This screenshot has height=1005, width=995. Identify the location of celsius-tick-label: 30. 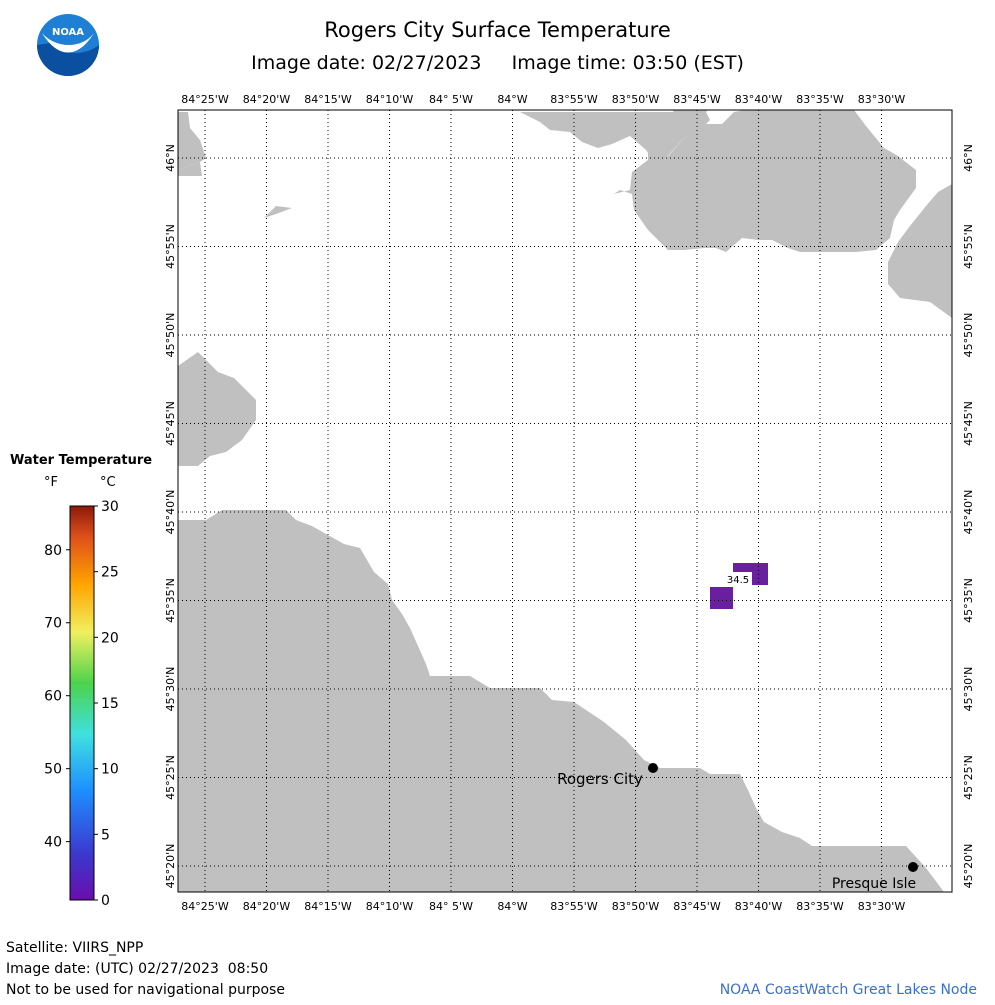
(110, 507).